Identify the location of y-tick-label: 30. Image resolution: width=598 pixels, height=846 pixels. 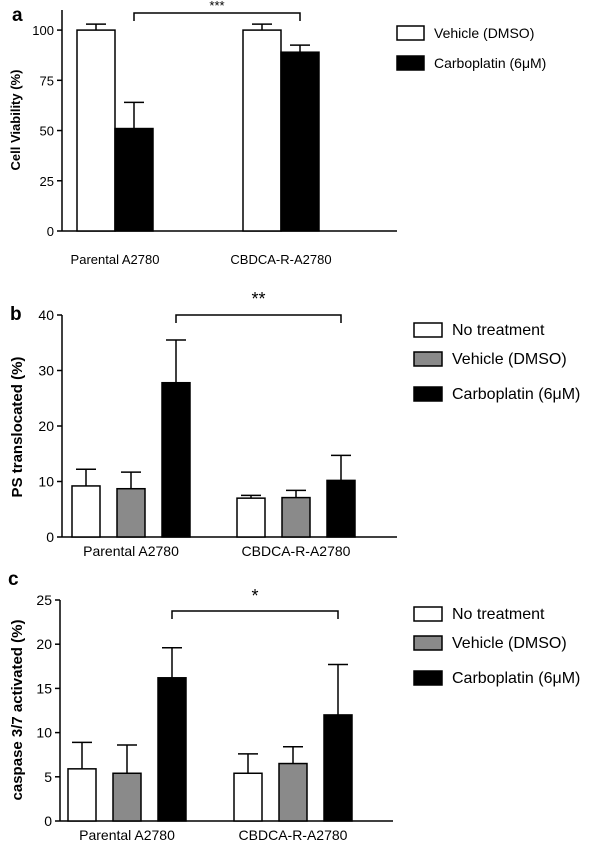
(46, 371).